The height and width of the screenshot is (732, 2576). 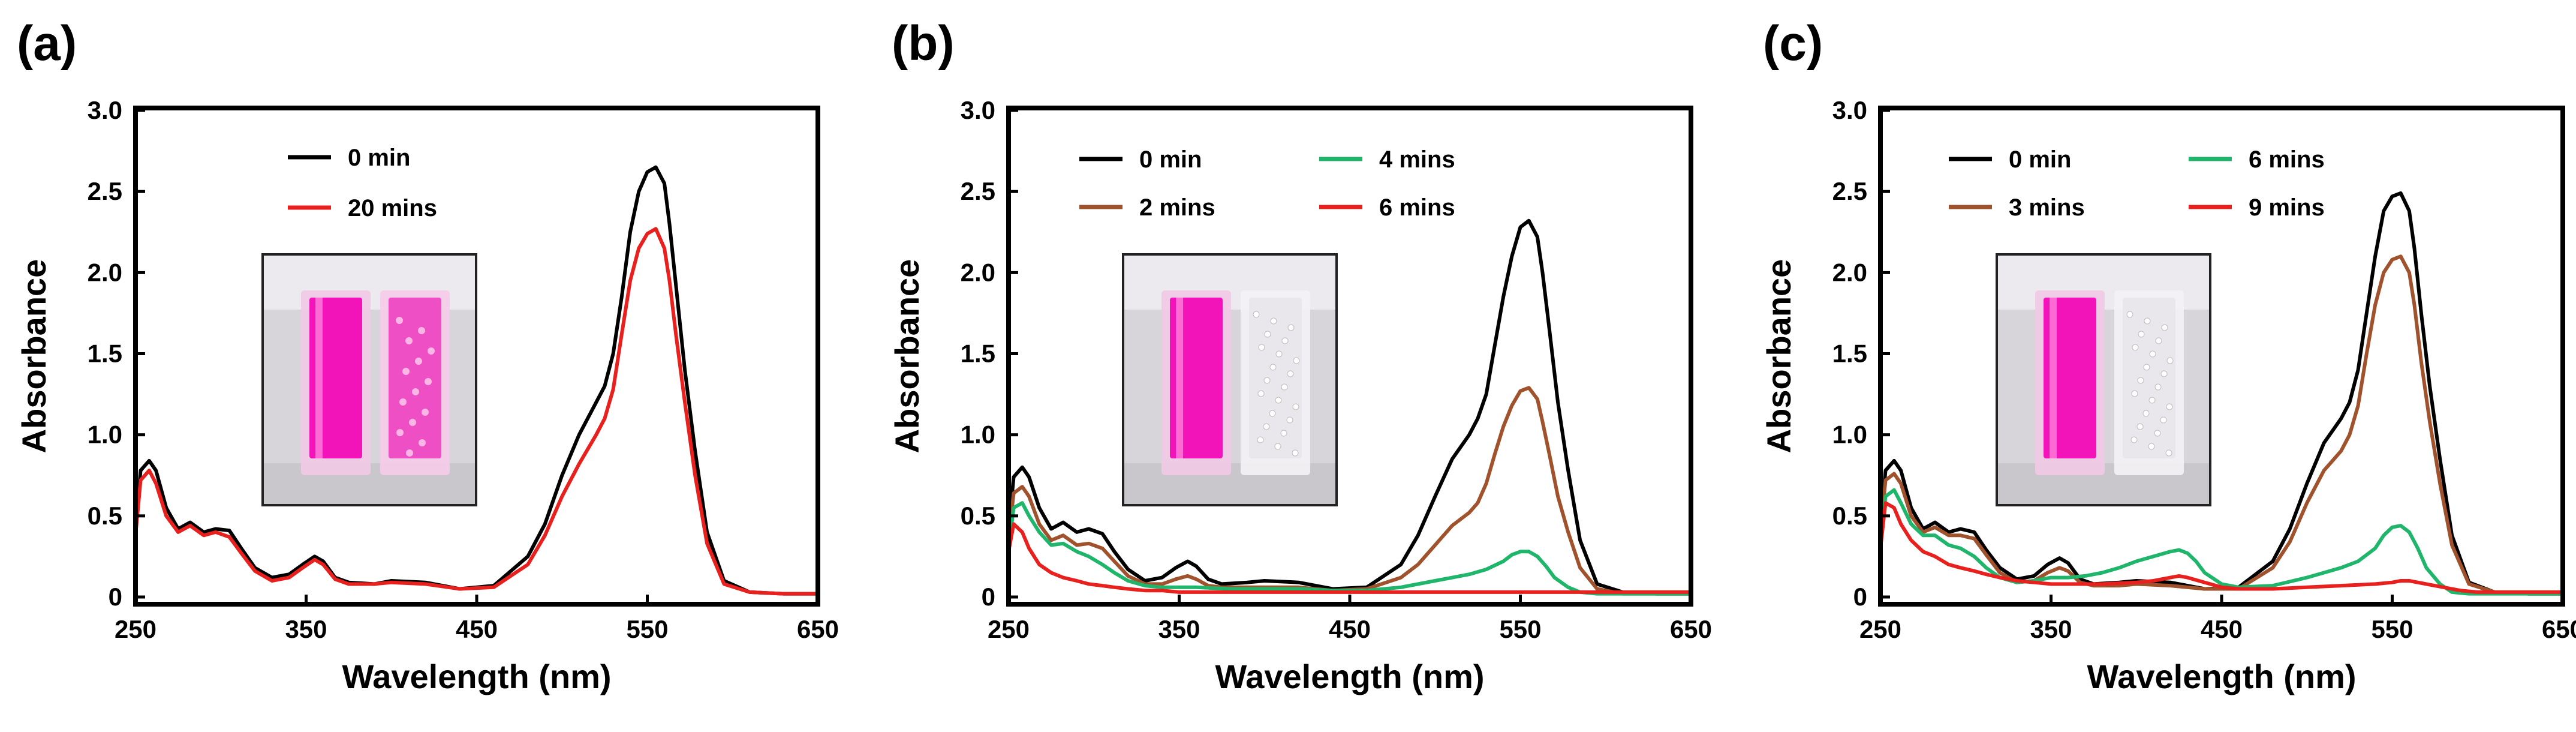 I want to click on legend-entry: 9 mins, so click(x=2287, y=208).